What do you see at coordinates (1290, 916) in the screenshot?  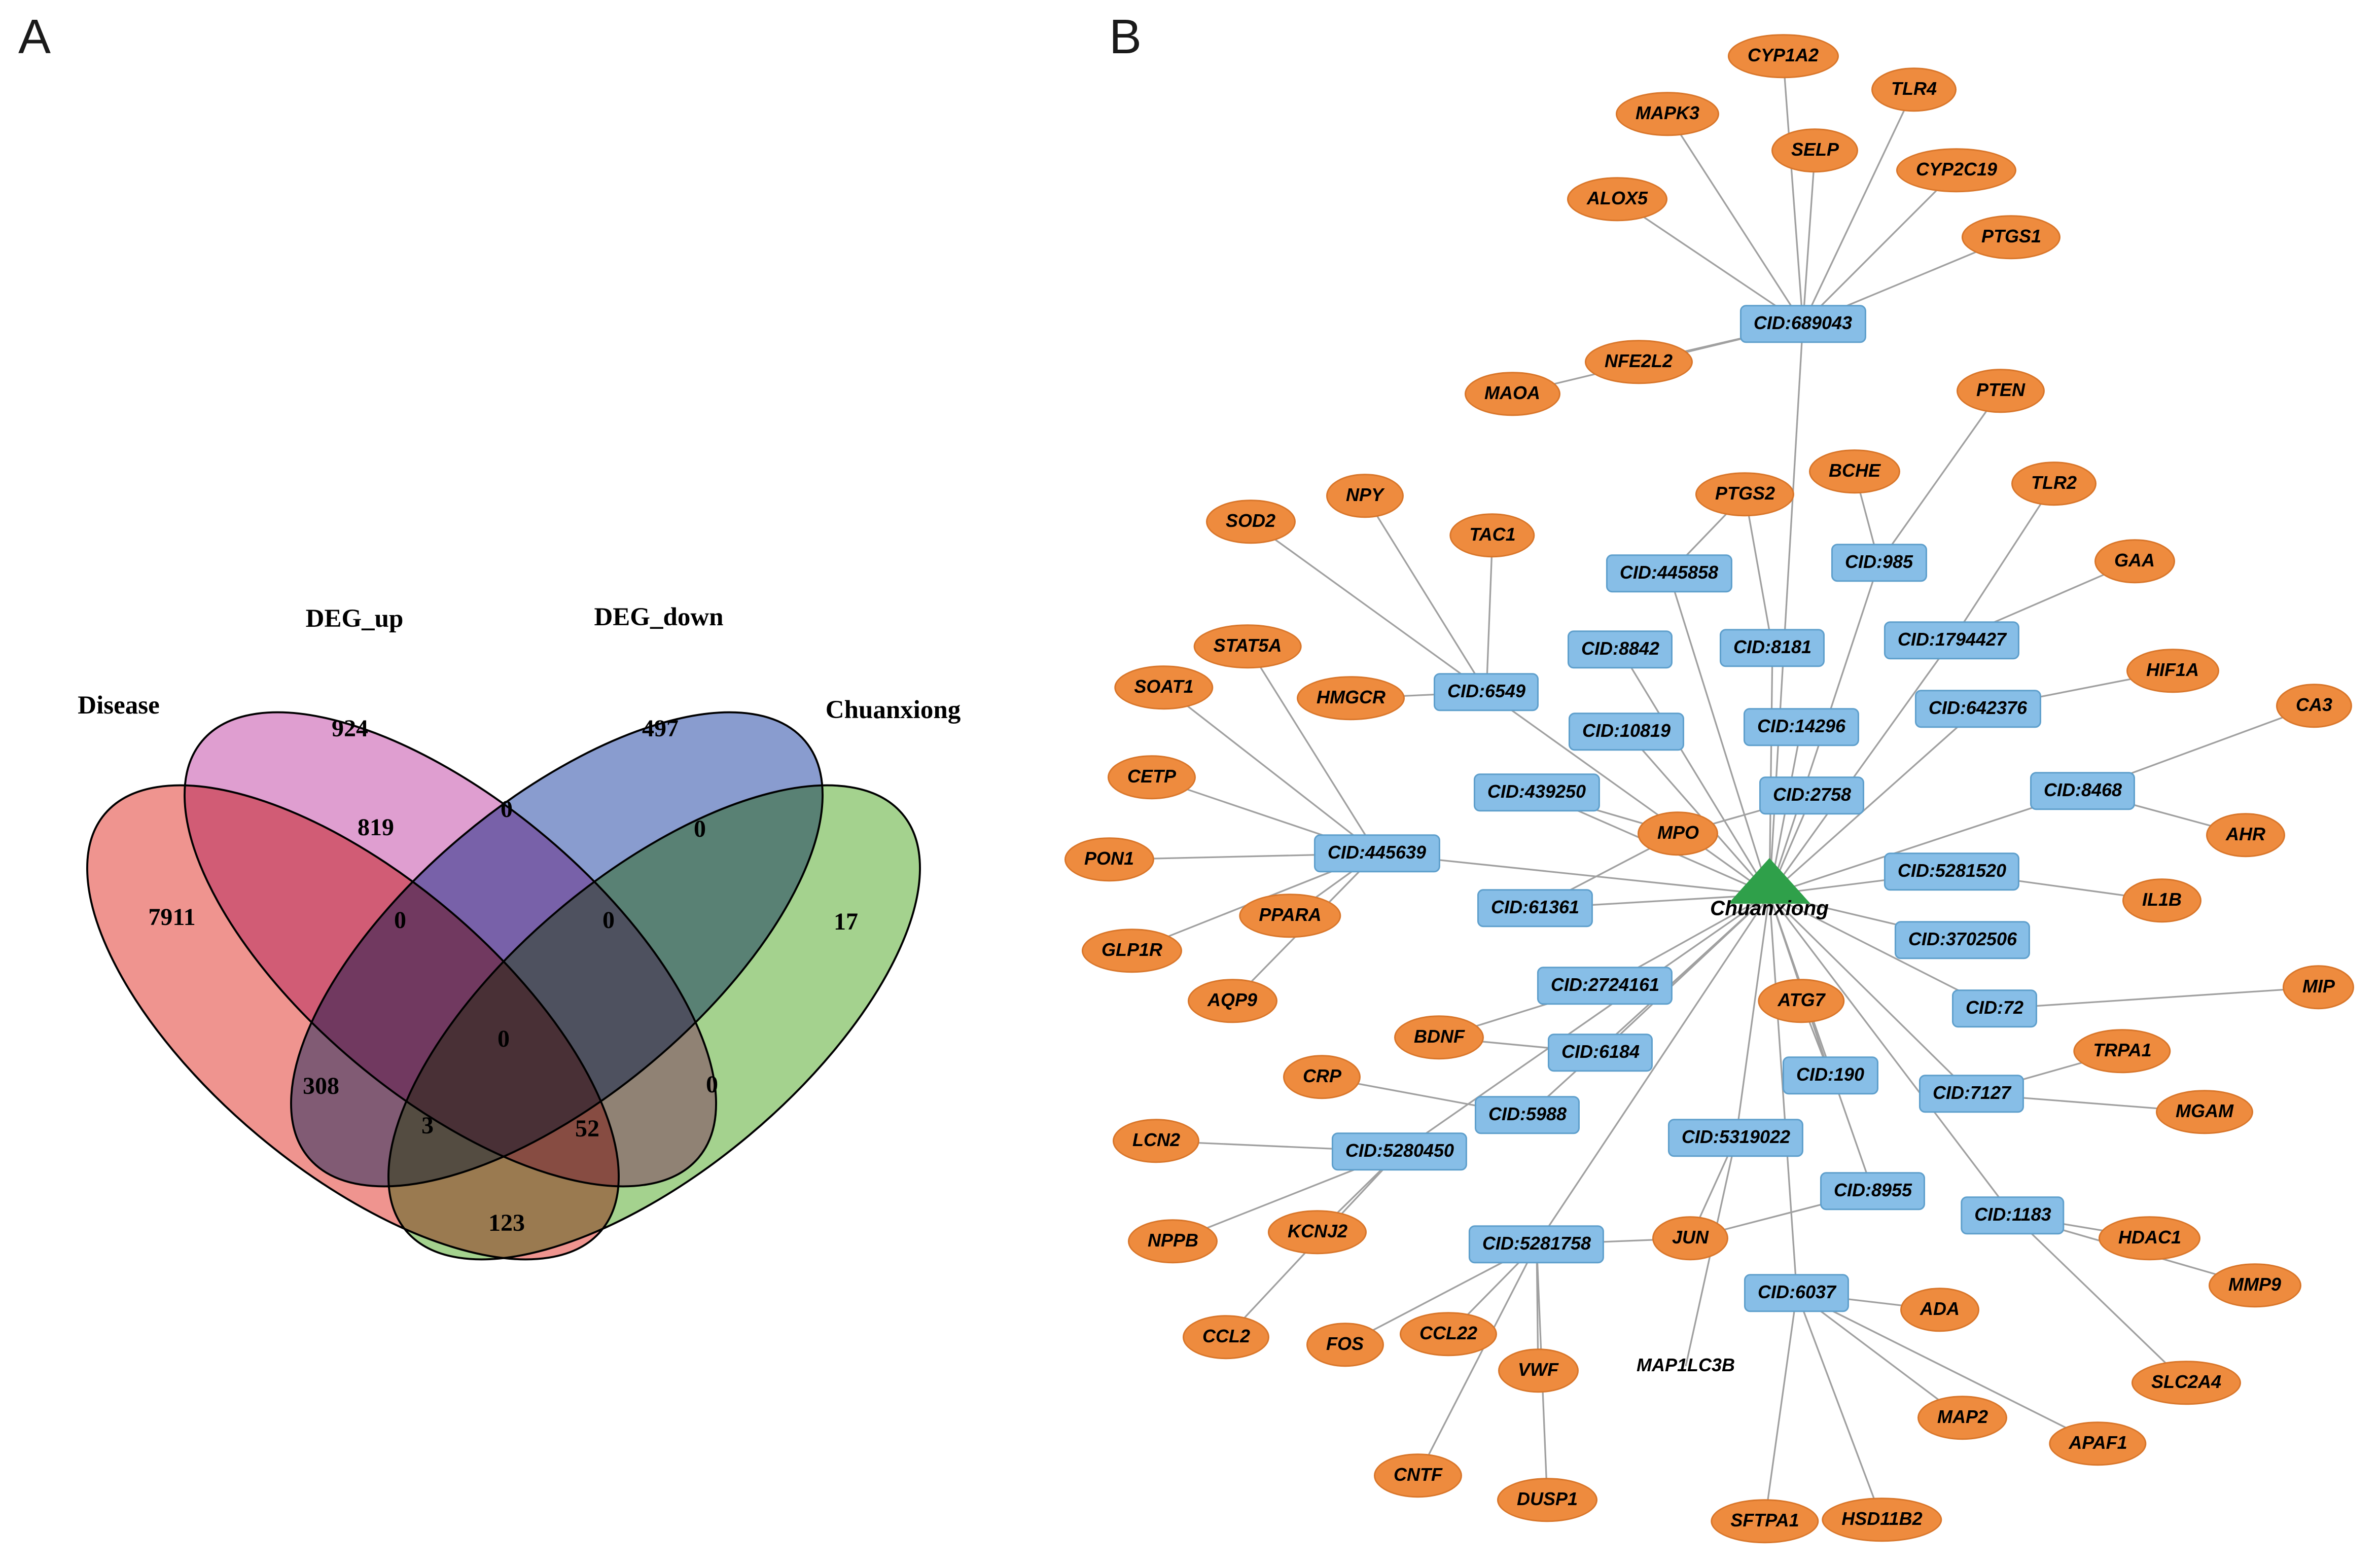 I see `gene-node-PPARA: PPARA` at bounding box center [1290, 916].